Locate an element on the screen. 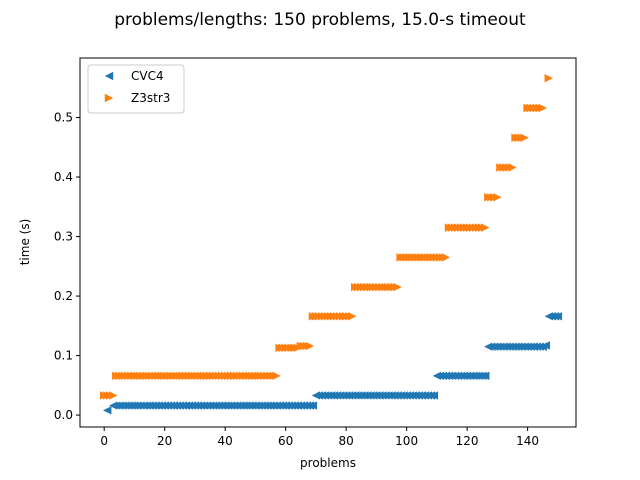 The height and width of the screenshot is (480, 640). x-tick-label: 20 is located at coordinates (164, 441).